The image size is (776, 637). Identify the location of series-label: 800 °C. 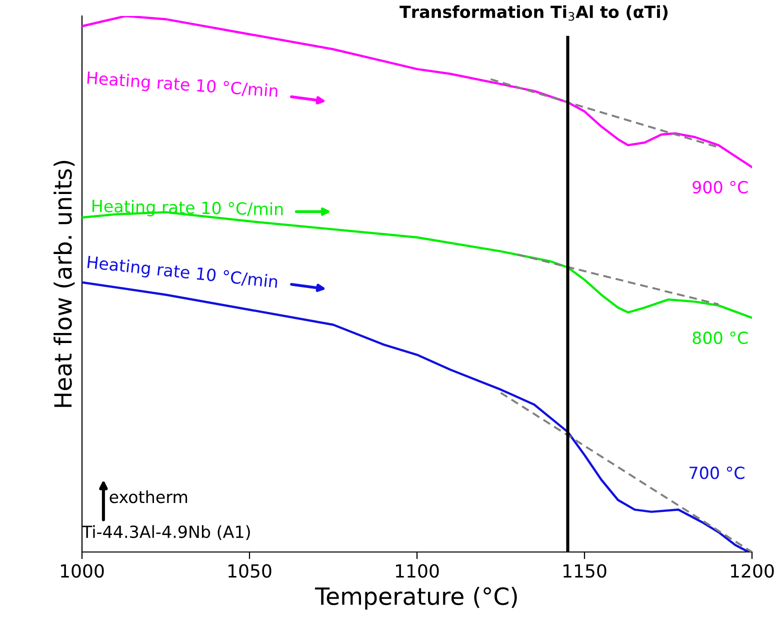
(720, 337).